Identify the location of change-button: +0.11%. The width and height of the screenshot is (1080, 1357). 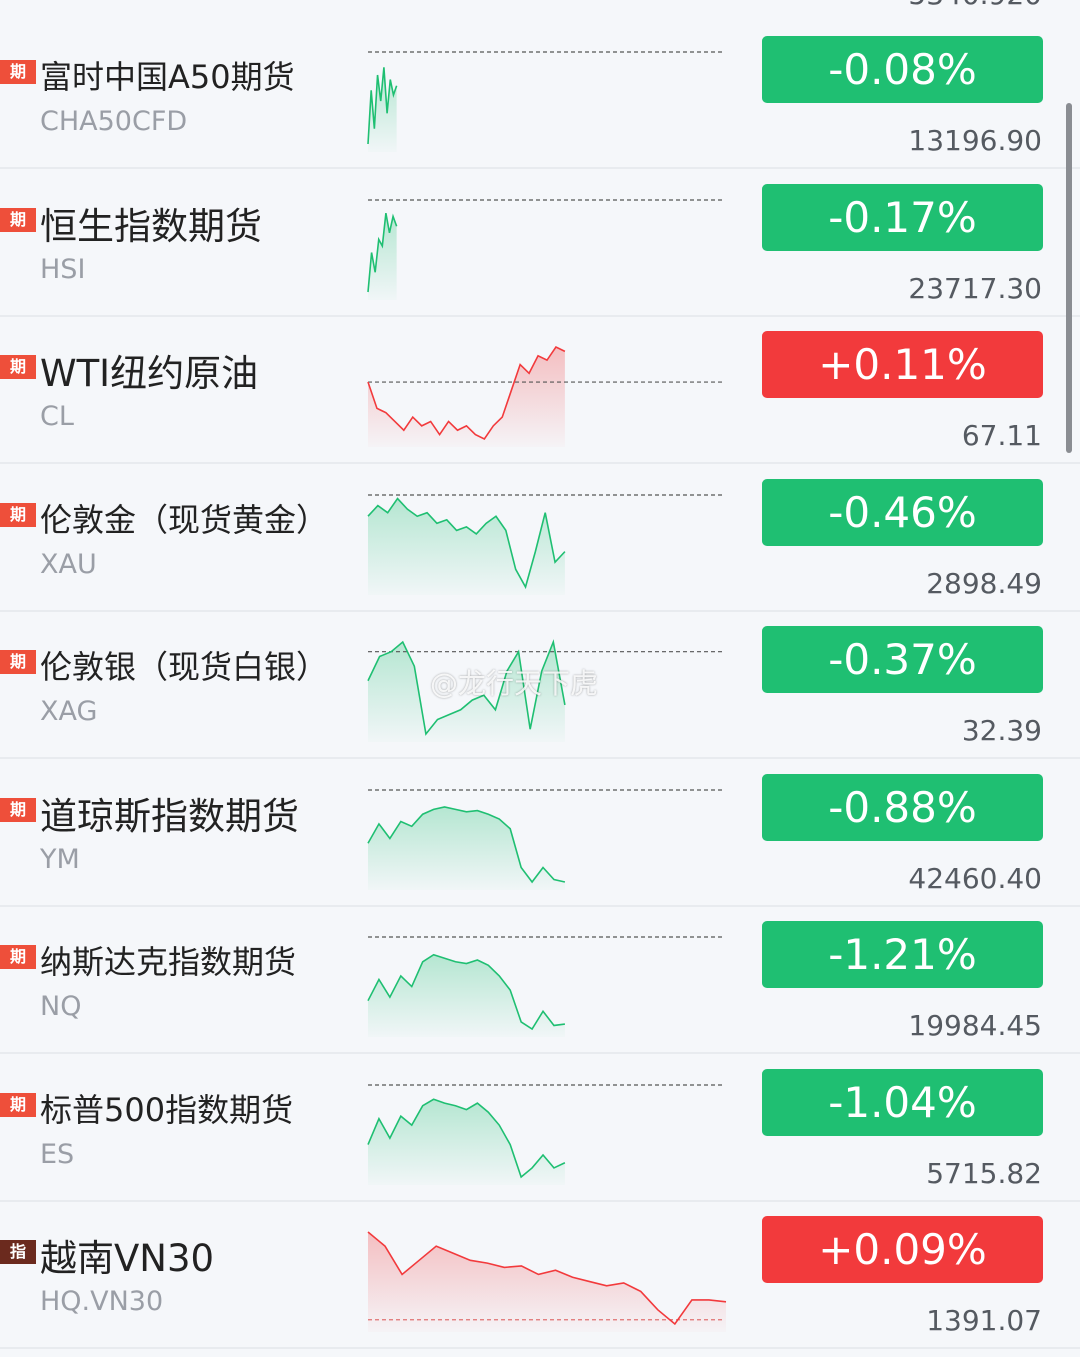
(902, 364).